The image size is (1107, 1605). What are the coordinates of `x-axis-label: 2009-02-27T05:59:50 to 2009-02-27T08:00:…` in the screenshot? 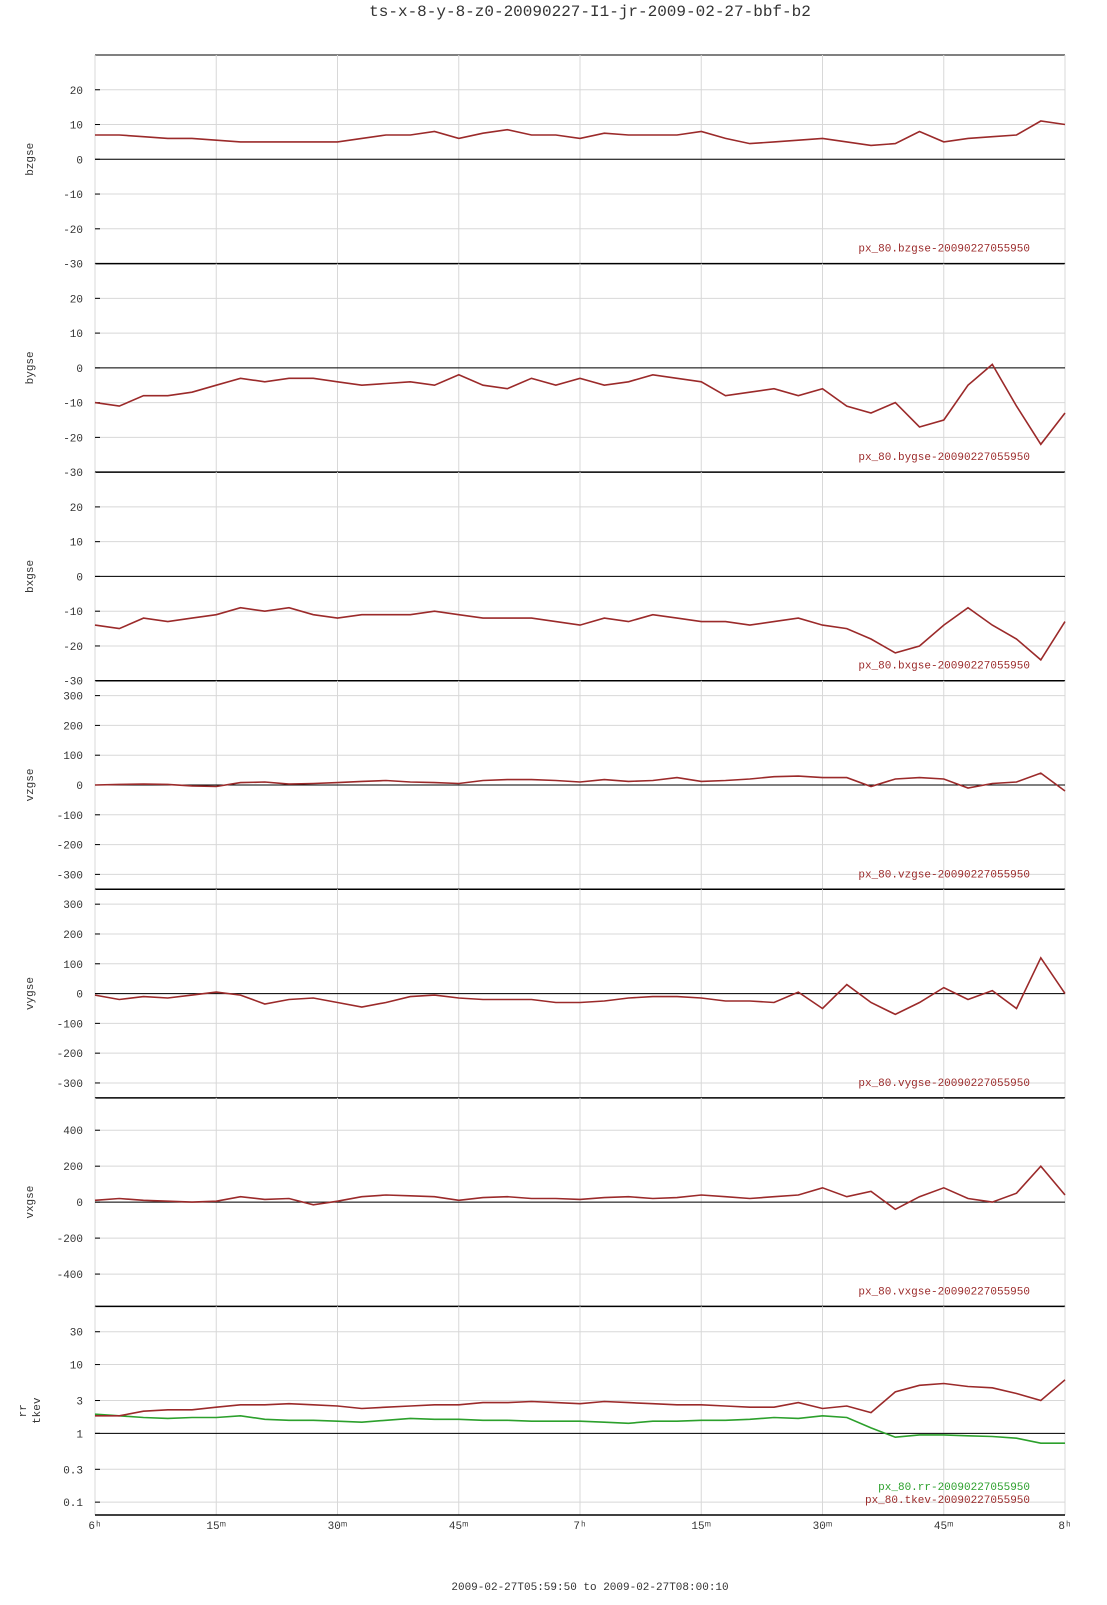 It's located at (589, 1588).